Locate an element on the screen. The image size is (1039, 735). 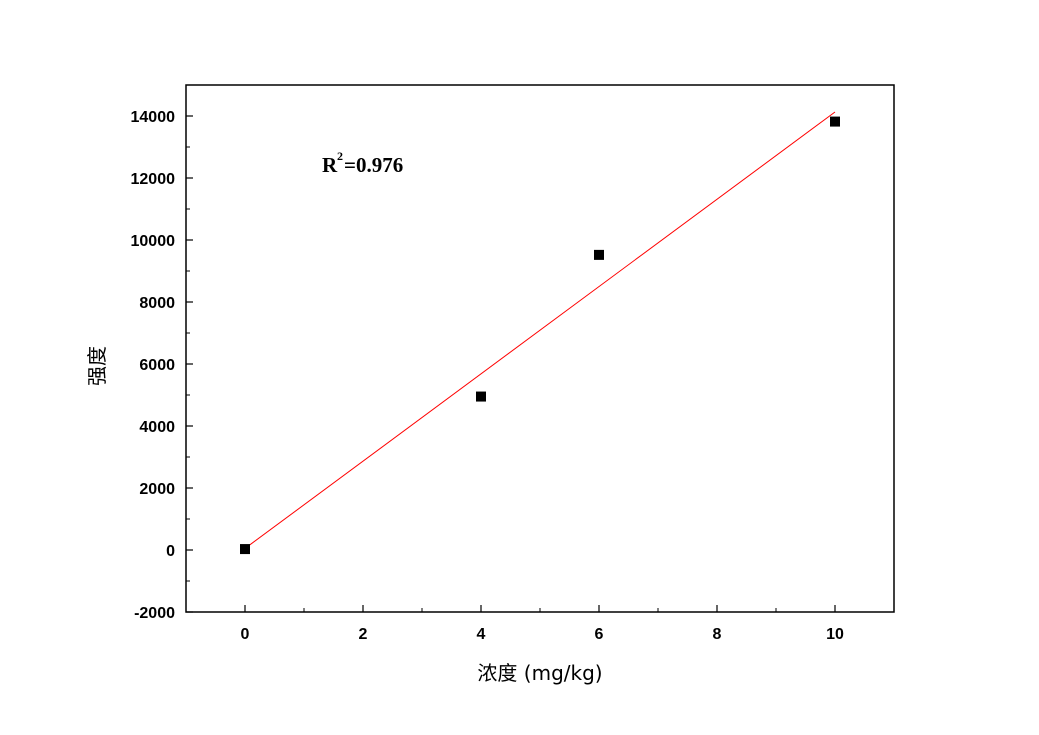
y-tick-label: 2000 is located at coordinates (157, 489).